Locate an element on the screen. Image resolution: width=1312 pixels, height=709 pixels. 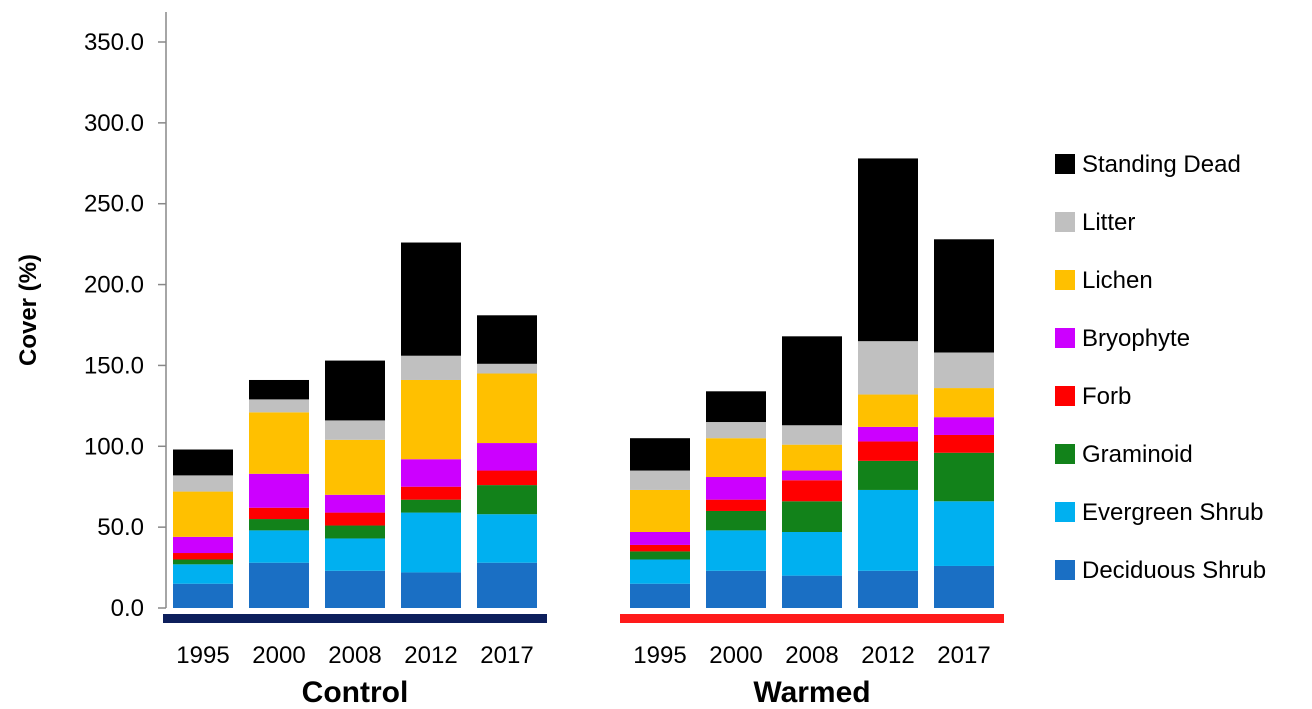
y-tick-label: 100.0 is located at coordinates (114, 446).